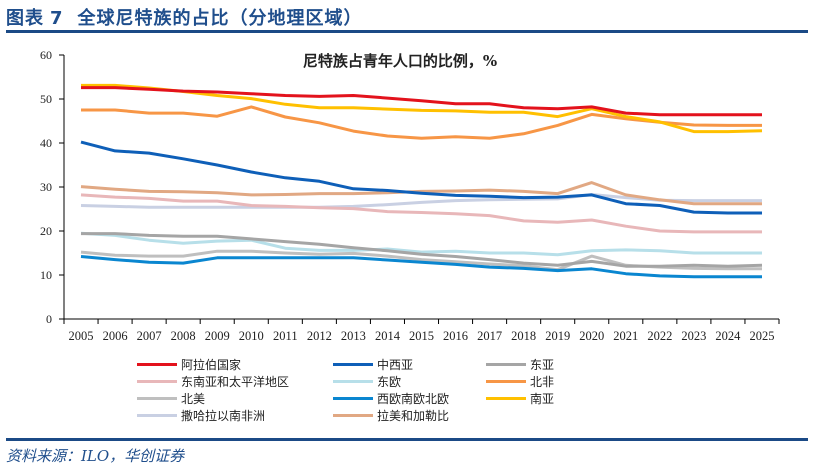 The width and height of the screenshot is (814, 470). What do you see at coordinates (625, 336) in the screenshot?
I see `x-tick-label: 2021` at bounding box center [625, 336].